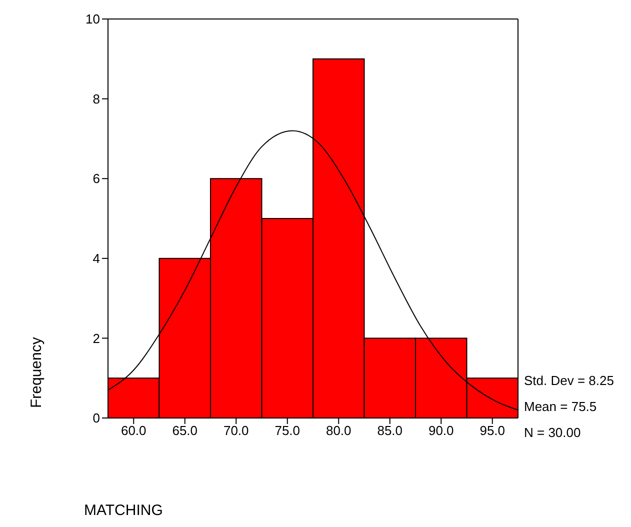 The image size is (631, 527). What do you see at coordinates (93, 19) in the screenshot?
I see `y-tick-label: 10` at bounding box center [93, 19].